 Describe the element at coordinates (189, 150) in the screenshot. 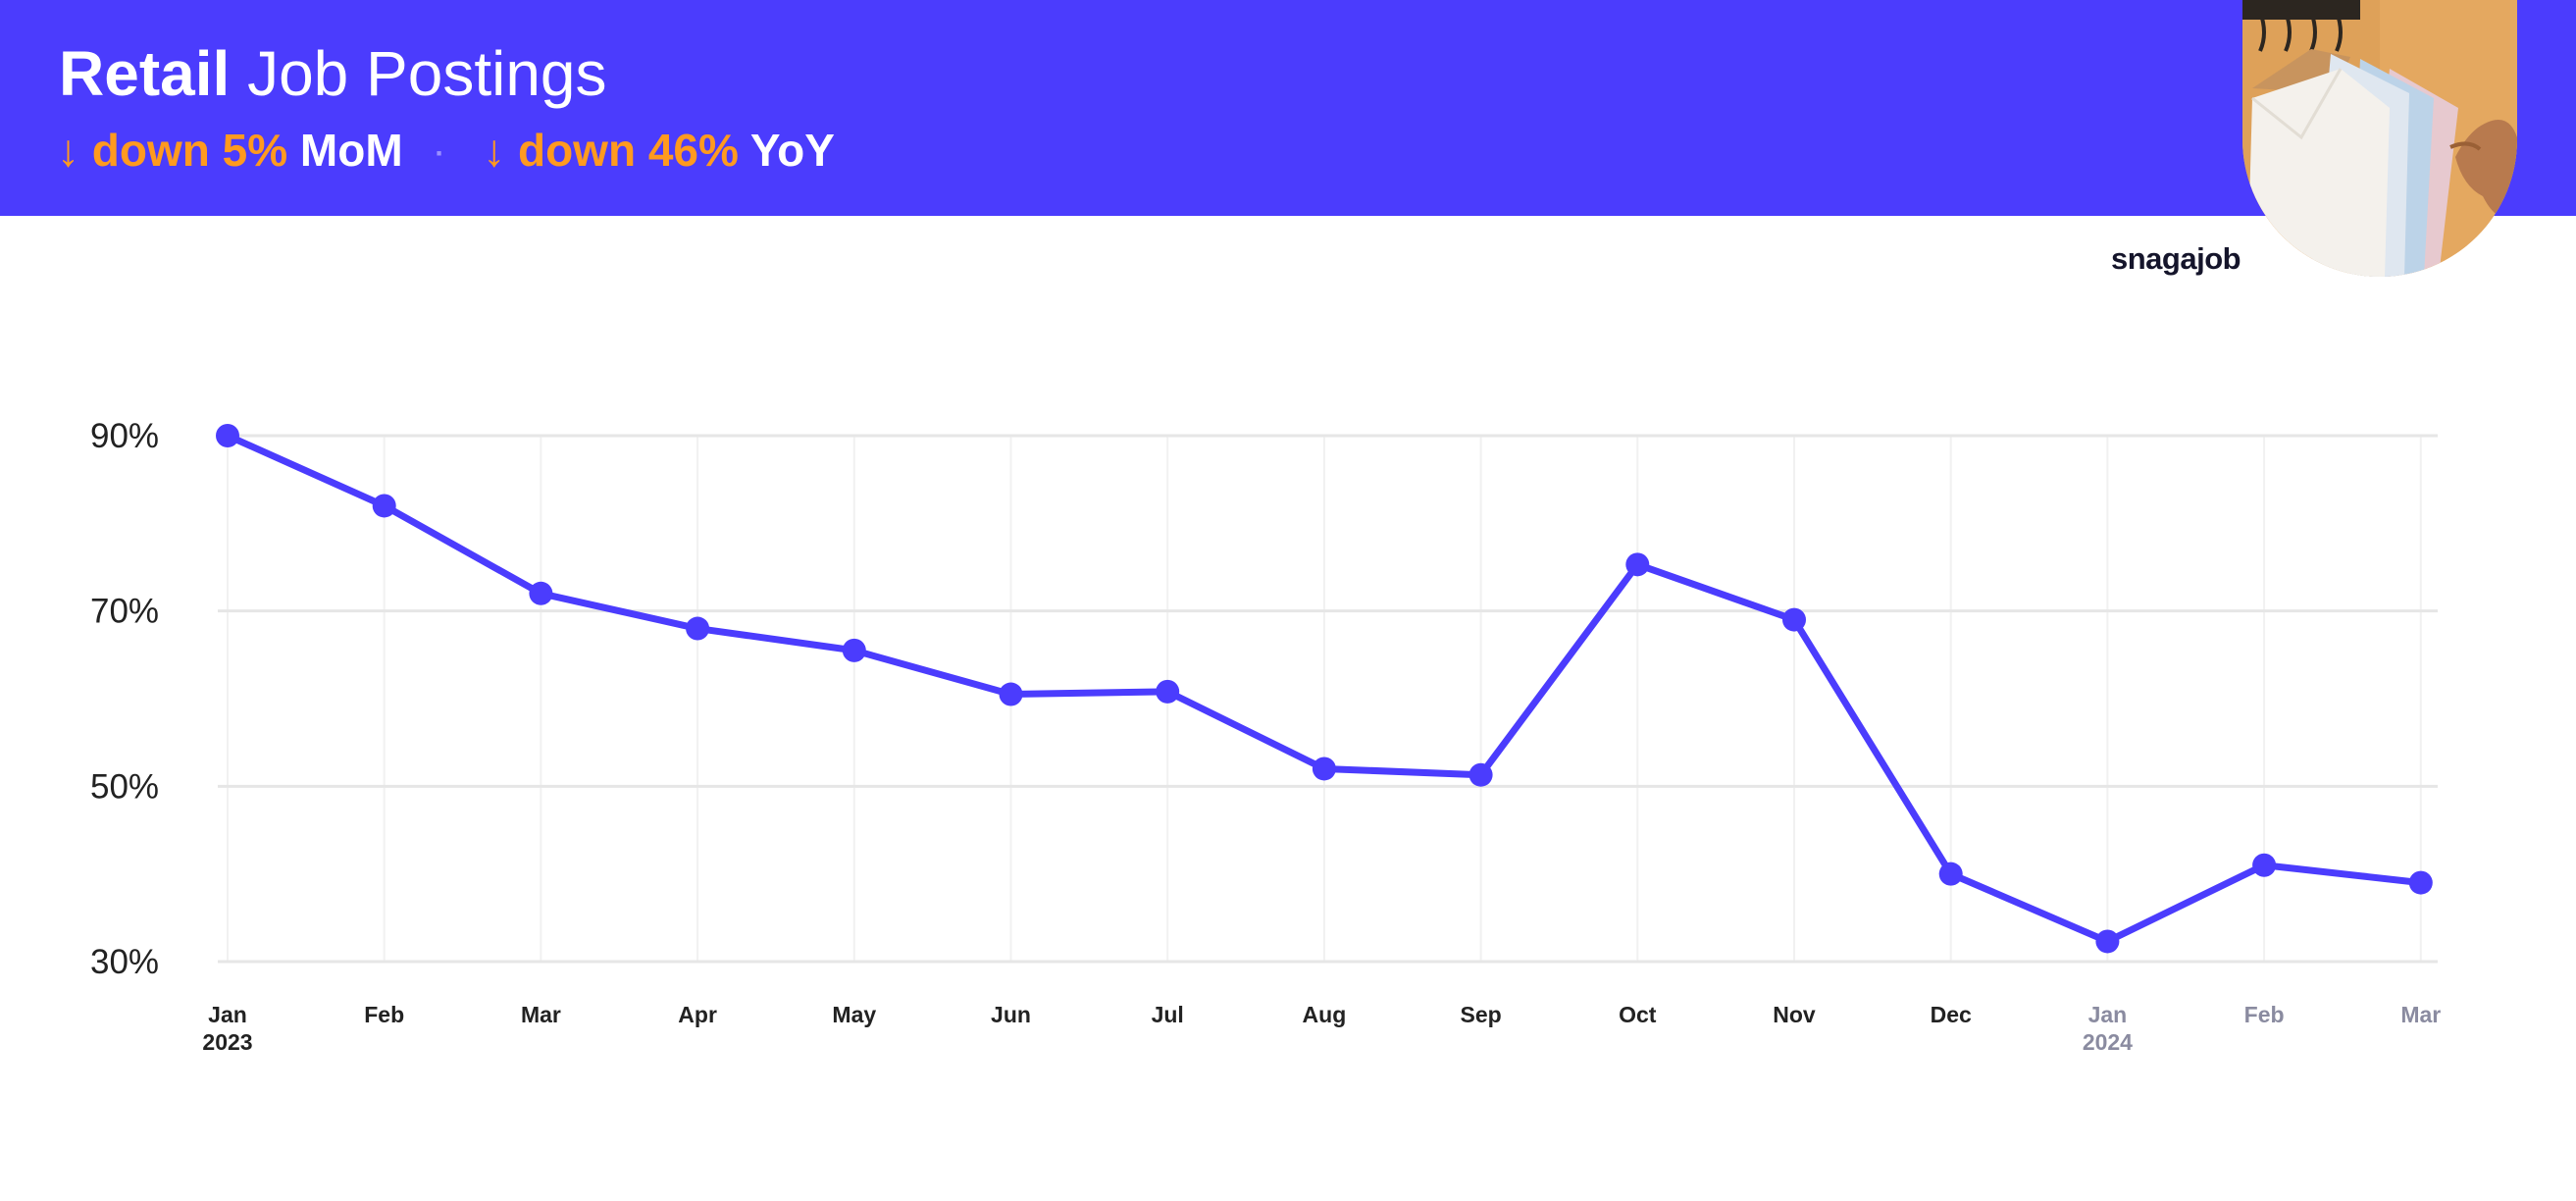

I see `mom-change: down 5%` at that location.